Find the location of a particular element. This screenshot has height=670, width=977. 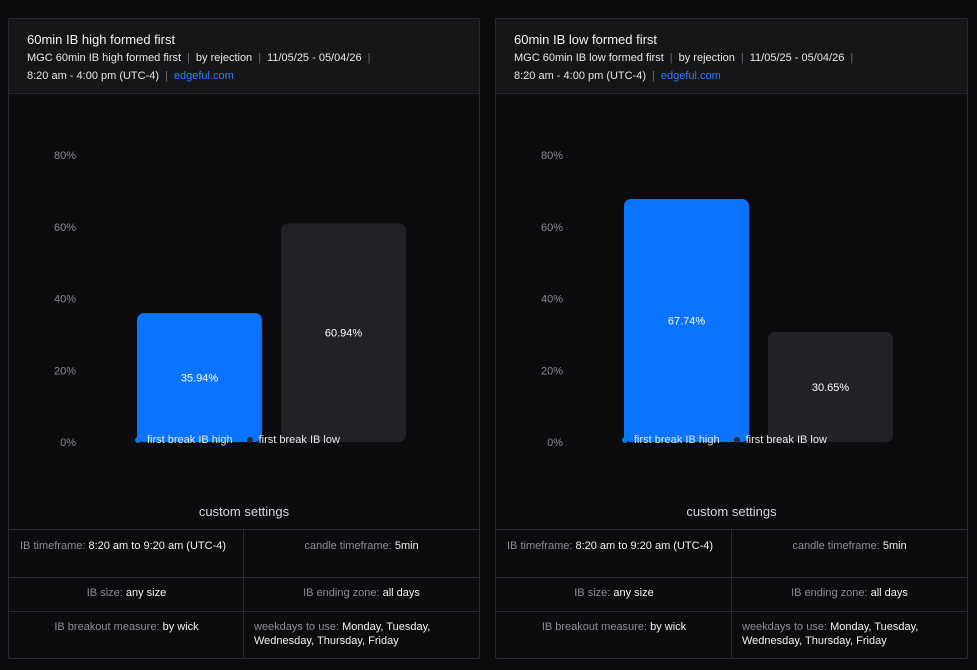

bar-value-label: 67.74% is located at coordinates (687, 321).